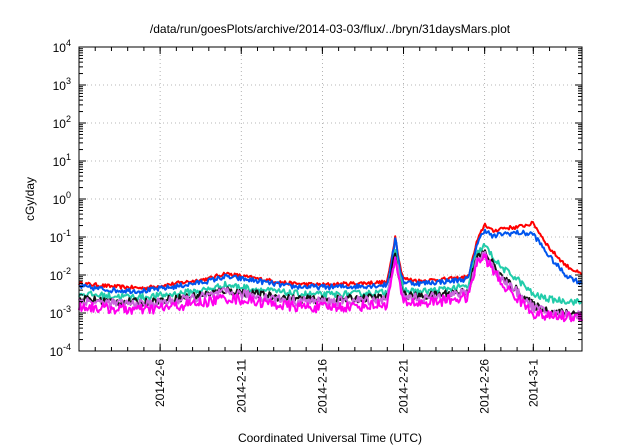 This screenshot has width=640, height=448. I want to click on y-axis-label: cGy/day, so click(30, 199).